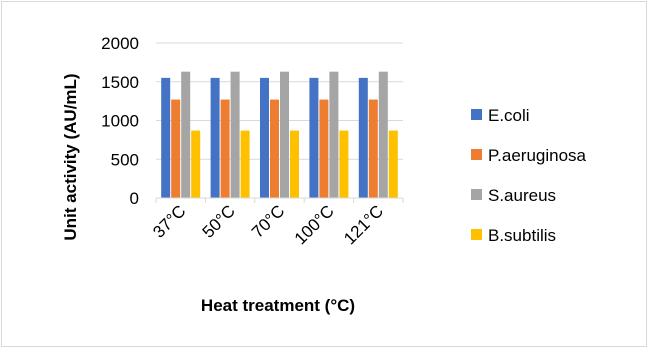  I want to click on x-tick-labels: 37°C 50°C 70°C 100°C 121°C, so click(268, 224).